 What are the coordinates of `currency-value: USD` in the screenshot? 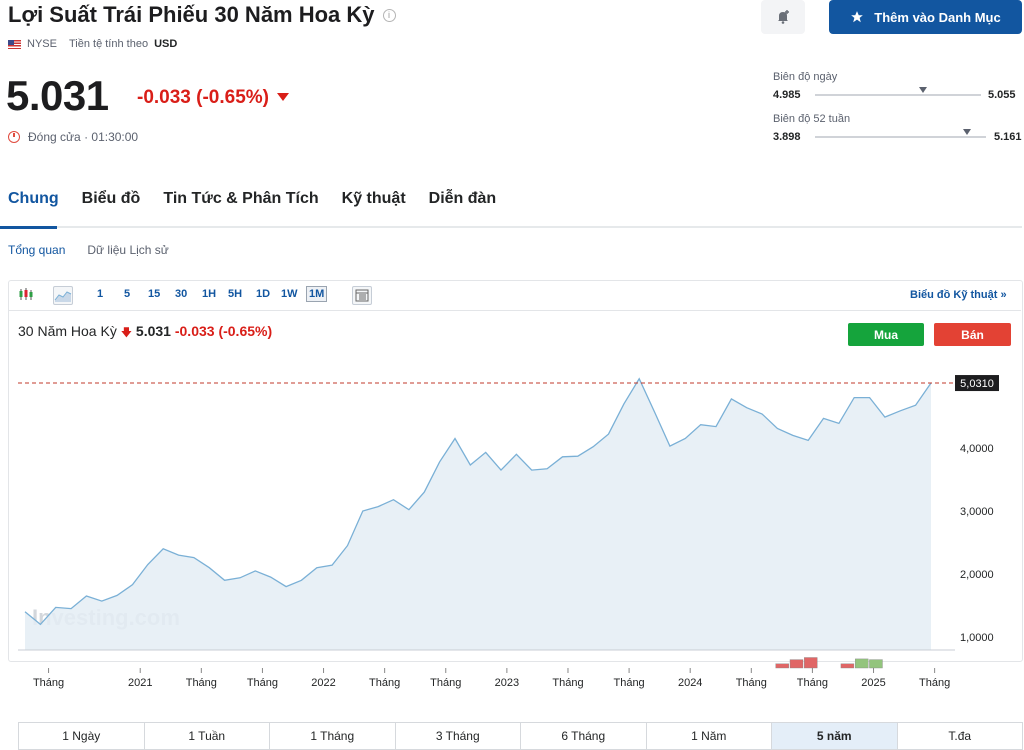 It's located at (166, 44).